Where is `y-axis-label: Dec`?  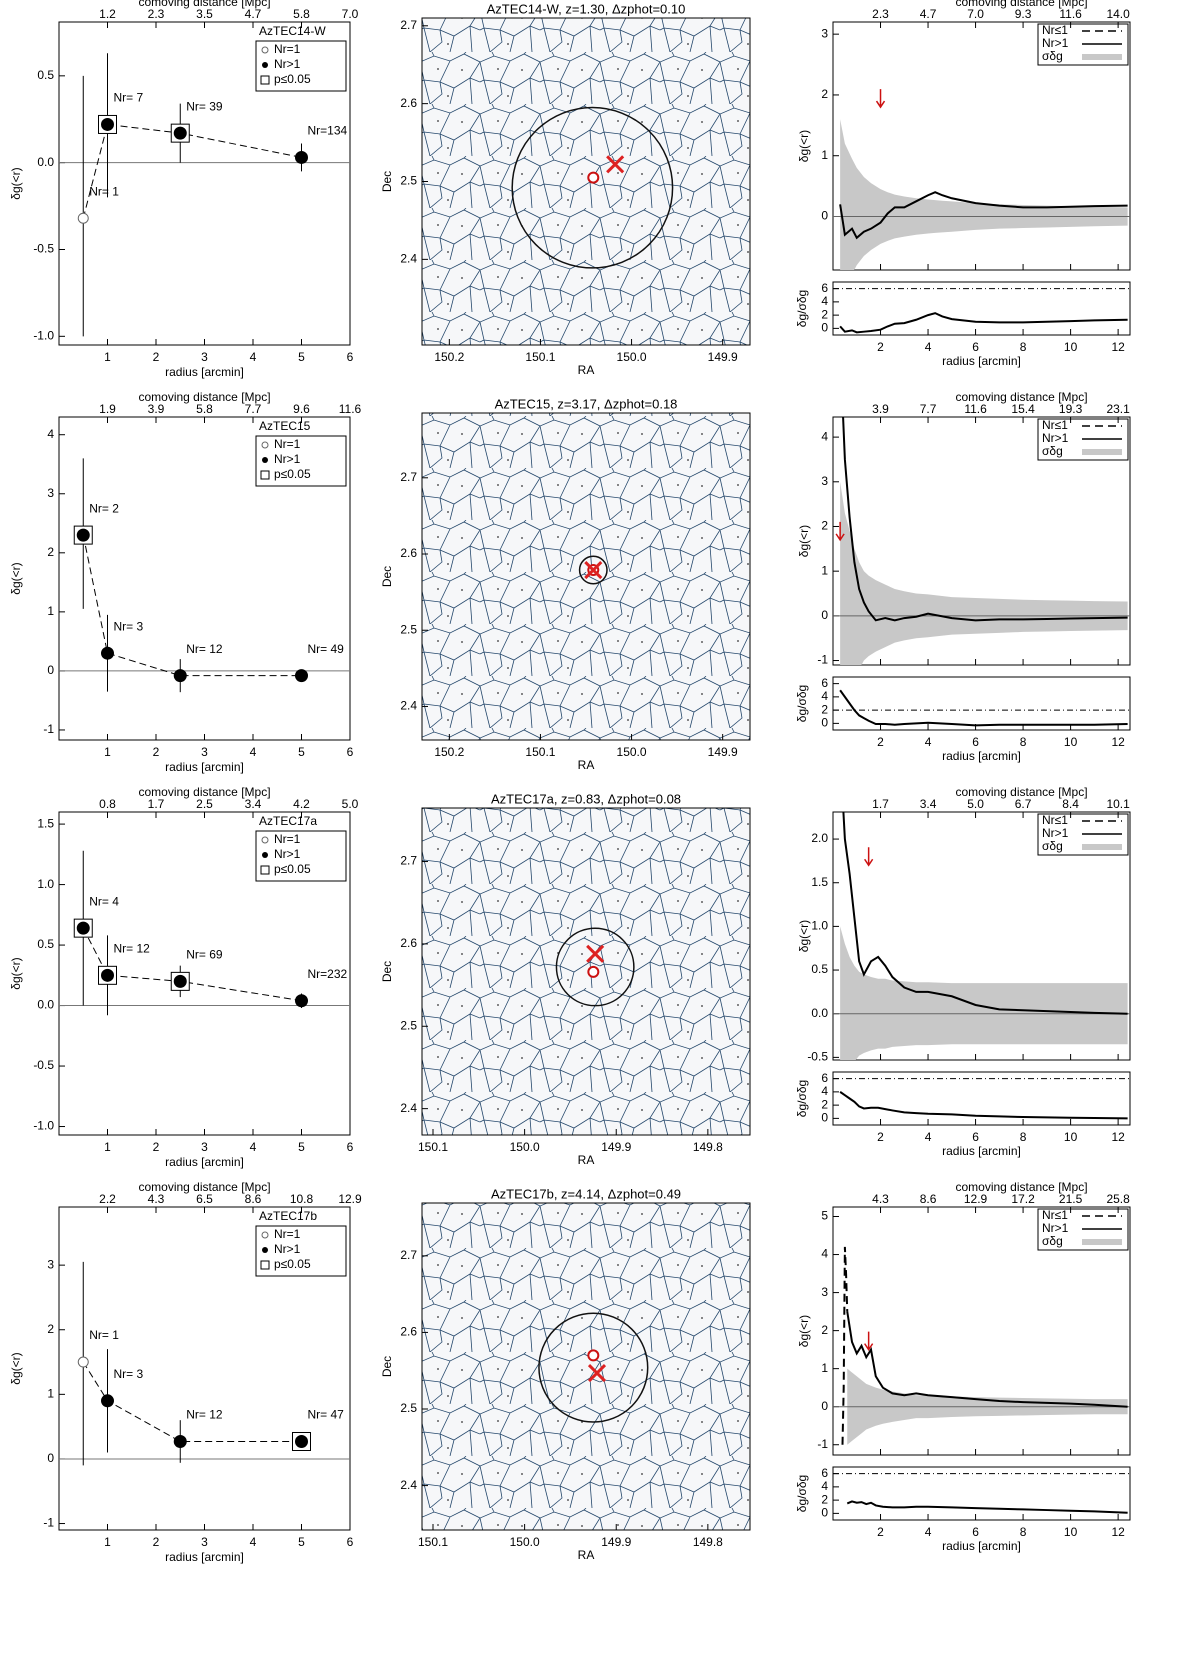 y-axis-label: Dec is located at coordinates (387, 181).